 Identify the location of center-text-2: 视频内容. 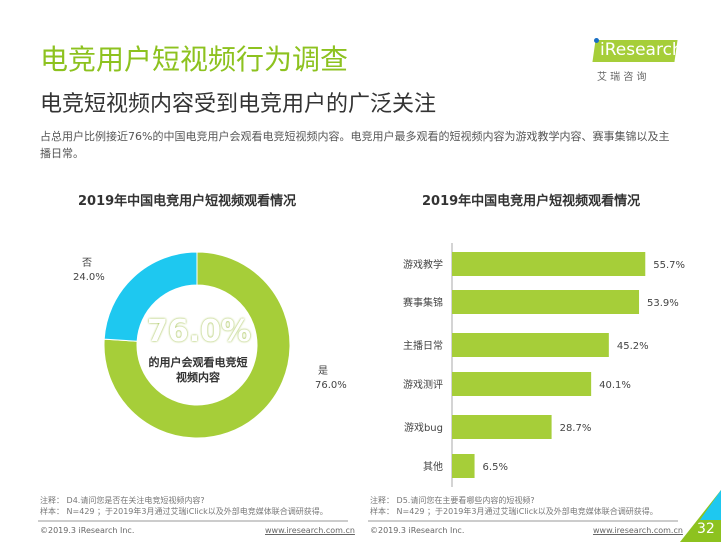
(198, 377).